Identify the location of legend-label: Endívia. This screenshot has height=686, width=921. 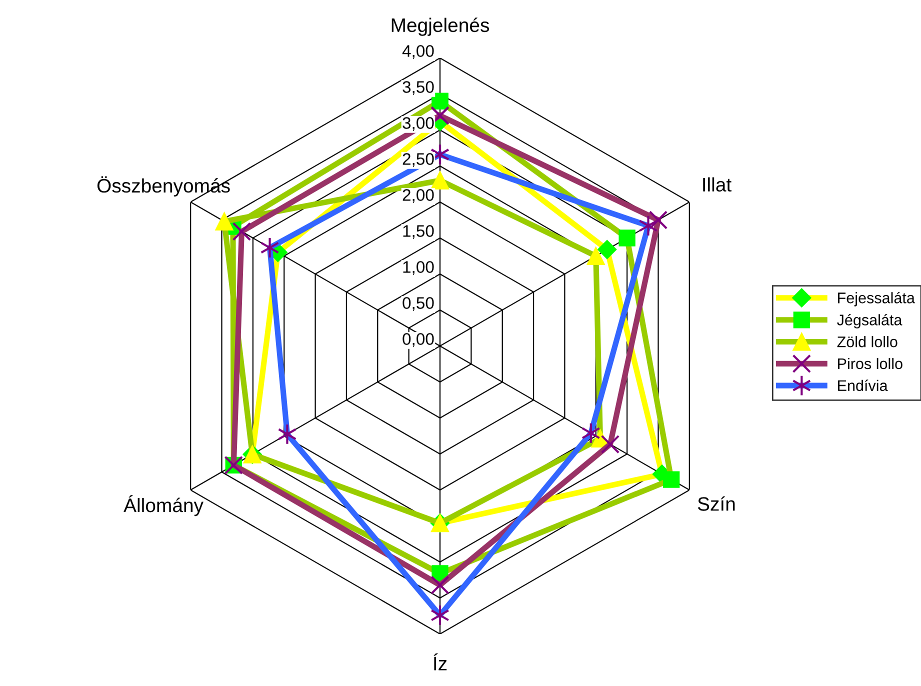
(863, 386).